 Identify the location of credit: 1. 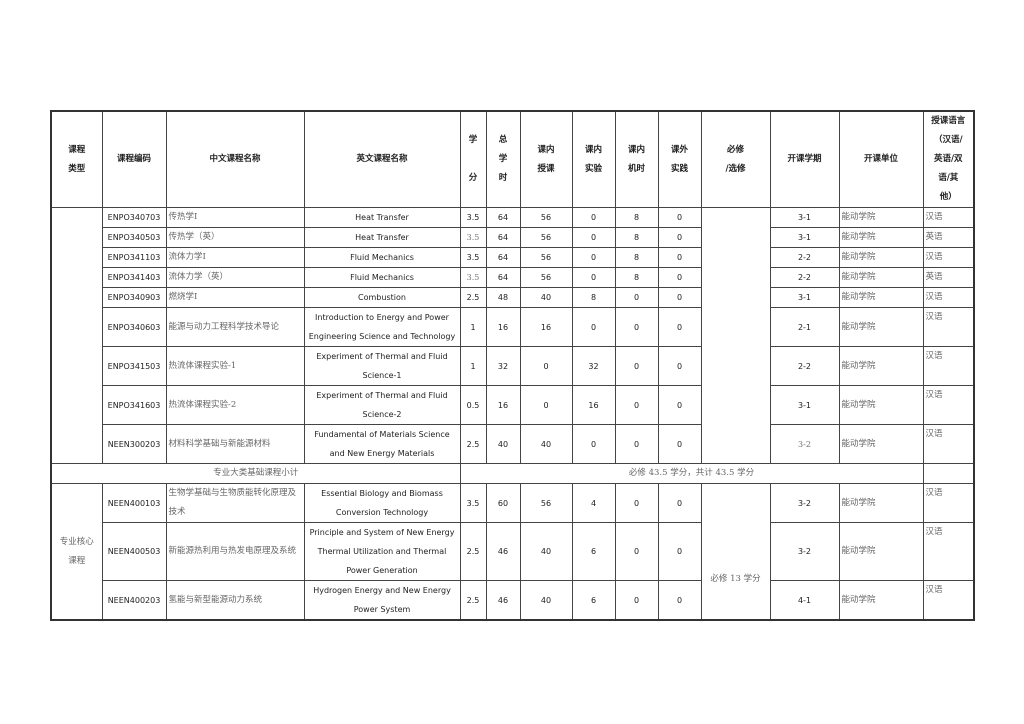
(473, 366).